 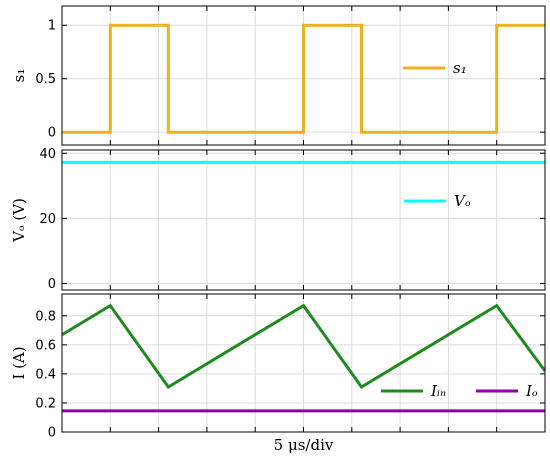 I want to click on y-axis-label: Vₒ (V), so click(x=19, y=220).